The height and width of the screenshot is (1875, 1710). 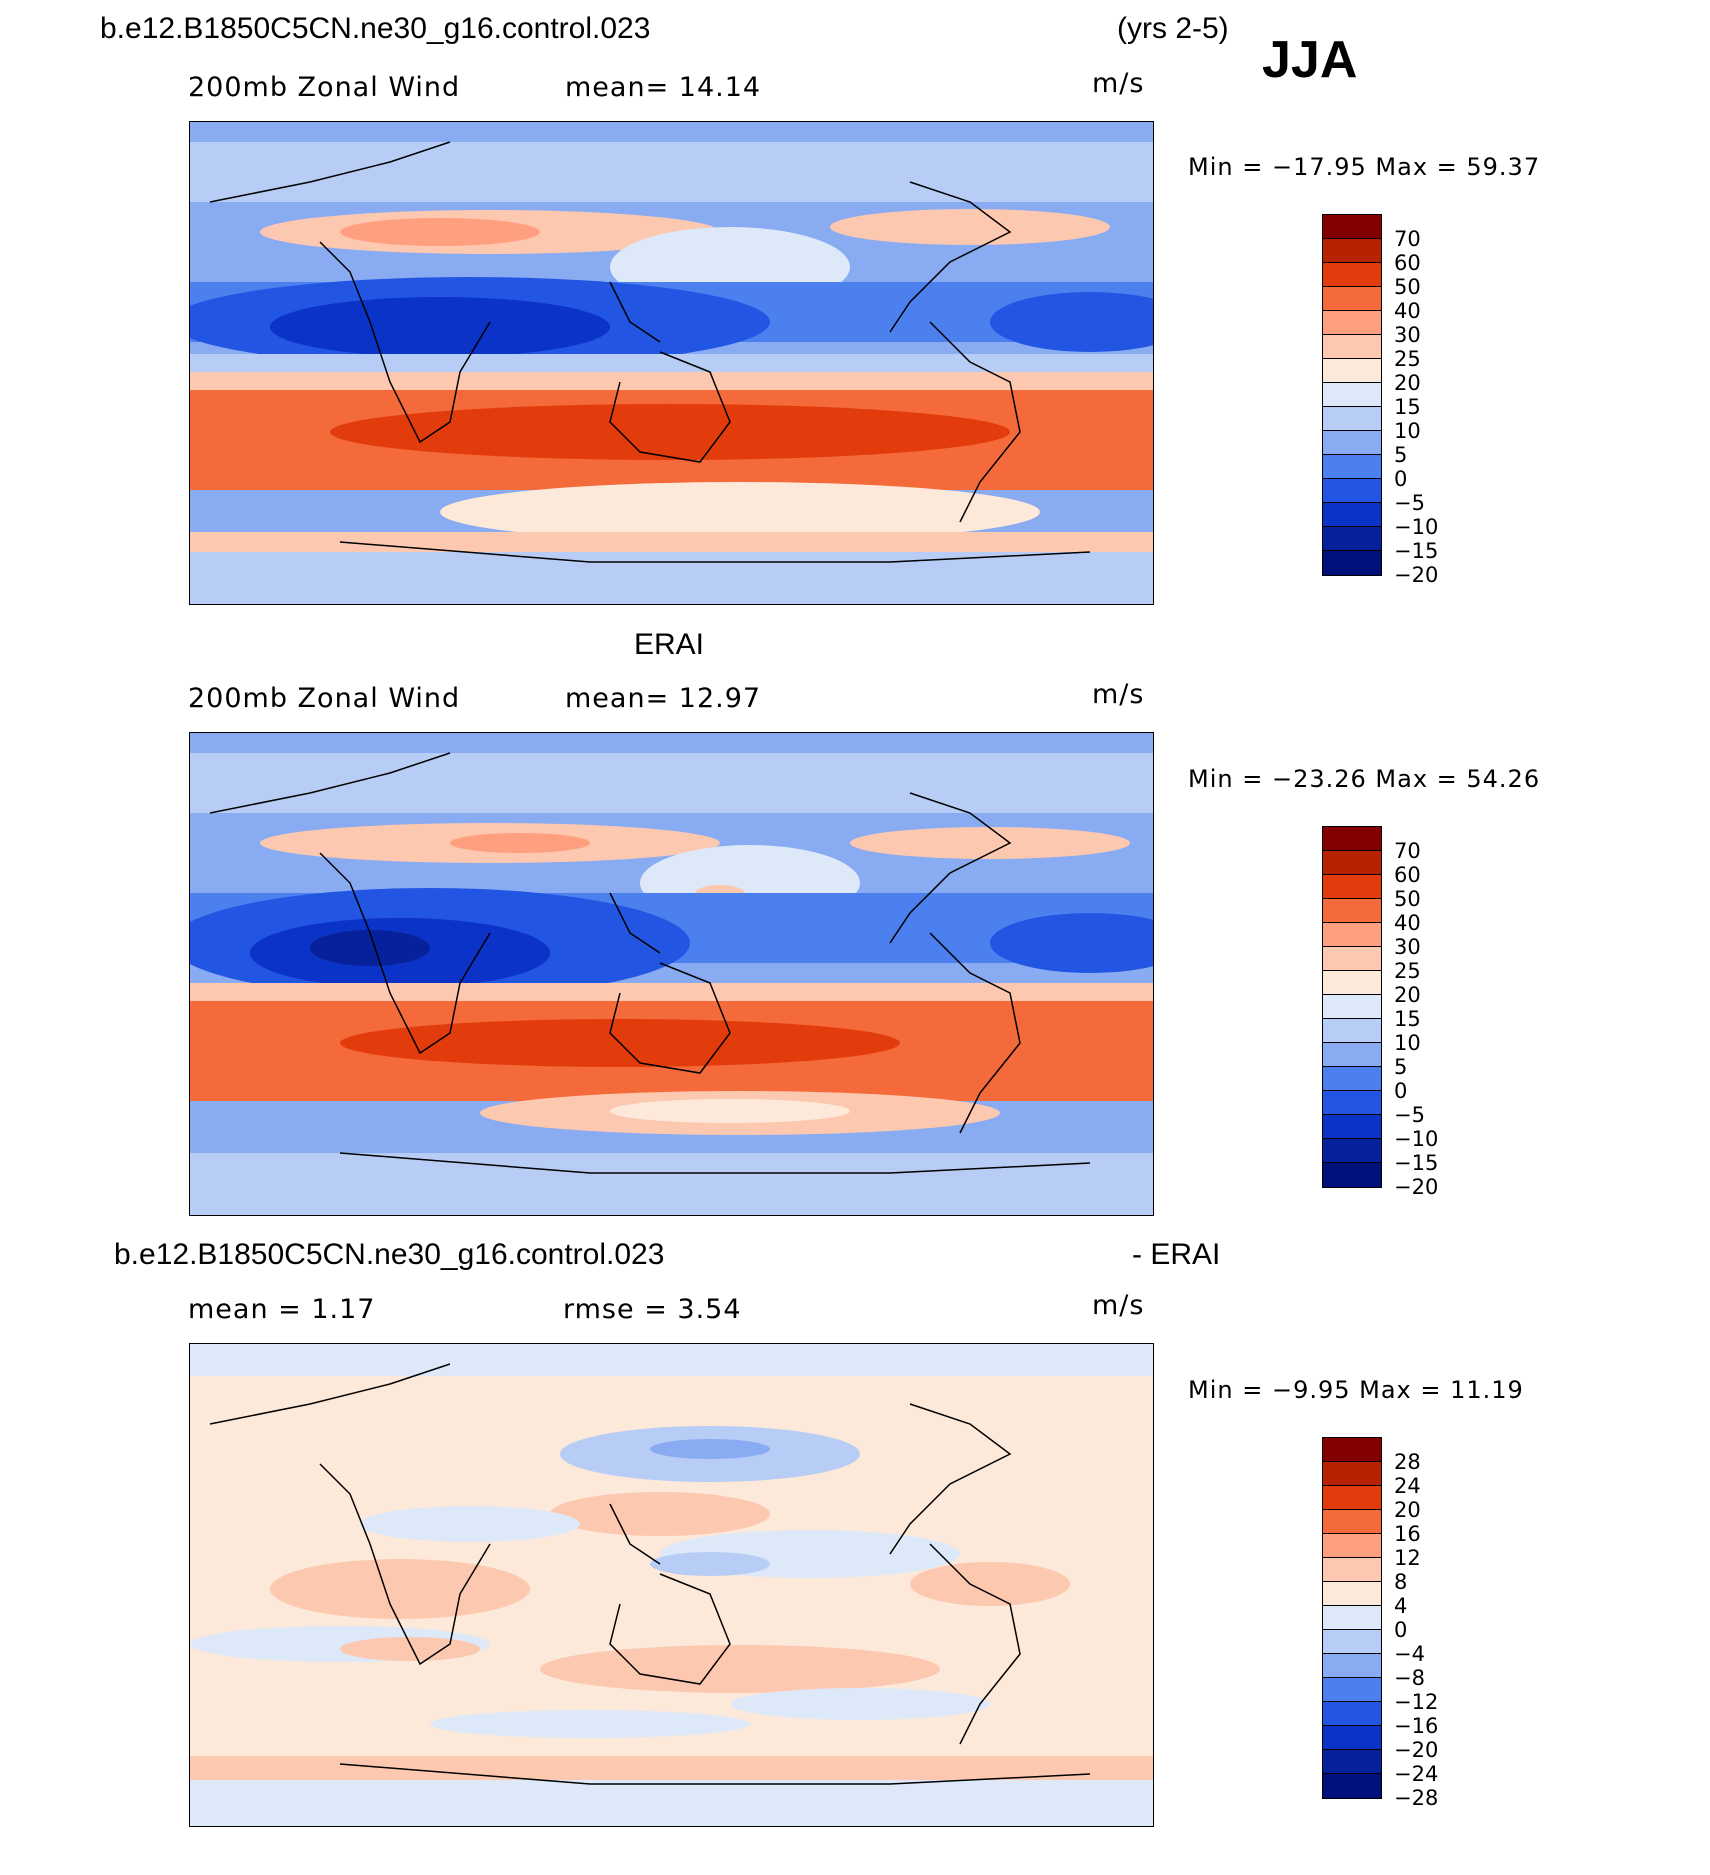 I want to click on colorbar-tick-label: −16, so click(x=1416, y=1726).